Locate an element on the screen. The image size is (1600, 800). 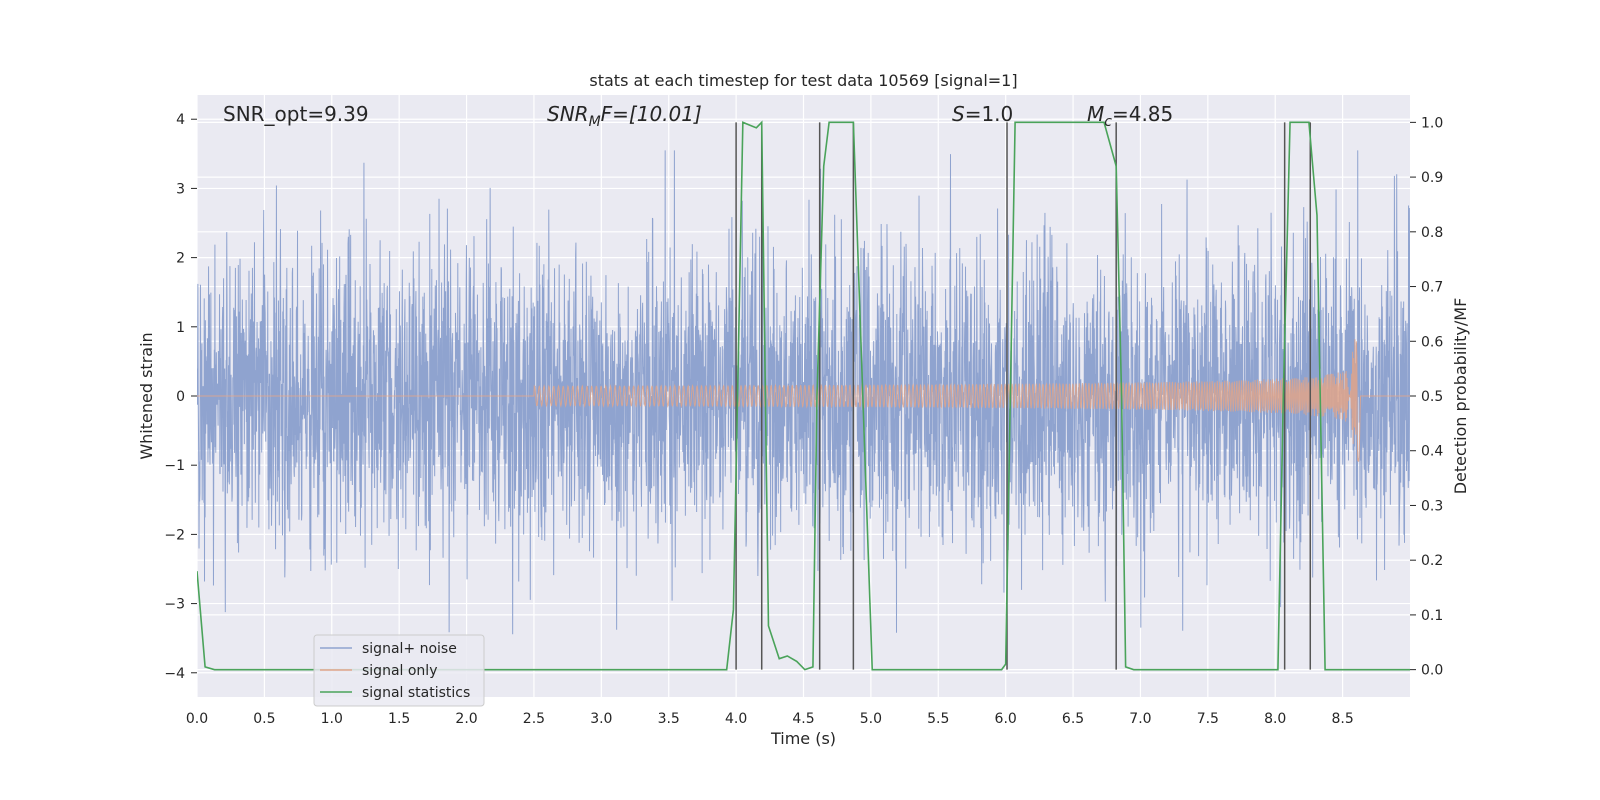
annotation-mc-value: =4.85 is located at coordinates (1142, 114).